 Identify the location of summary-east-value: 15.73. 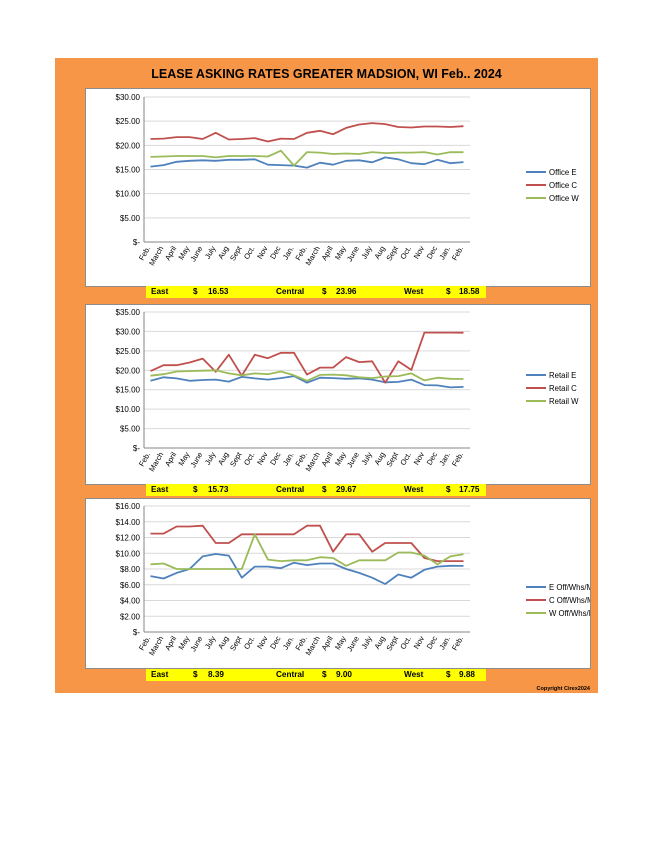
(218, 489).